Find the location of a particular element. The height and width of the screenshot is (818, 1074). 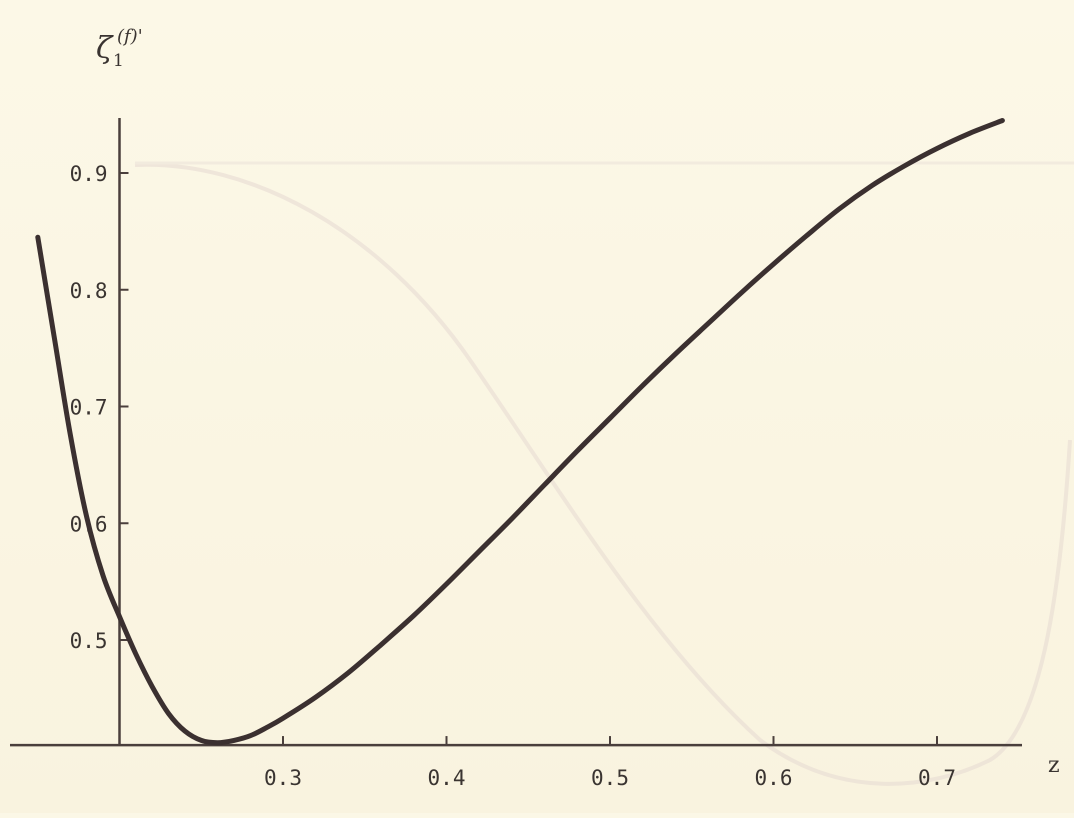

y-axis-label-main: ζ is located at coordinates (105, 48).